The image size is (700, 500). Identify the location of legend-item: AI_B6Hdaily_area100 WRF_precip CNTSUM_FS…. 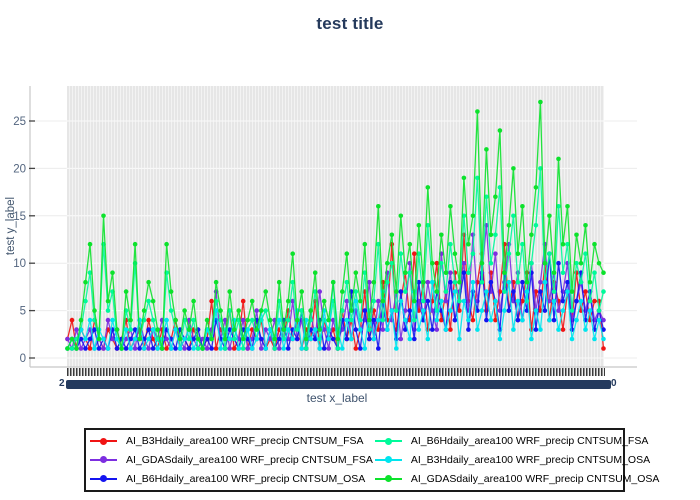
(516, 441).